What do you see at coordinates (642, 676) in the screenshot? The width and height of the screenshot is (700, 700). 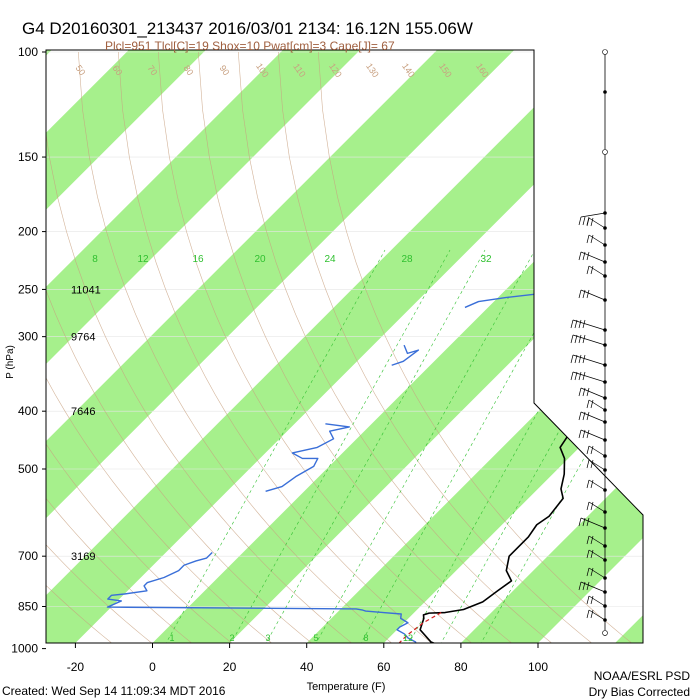 I see `org-label: NOAA/ESRL PSD` at bounding box center [642, 676].